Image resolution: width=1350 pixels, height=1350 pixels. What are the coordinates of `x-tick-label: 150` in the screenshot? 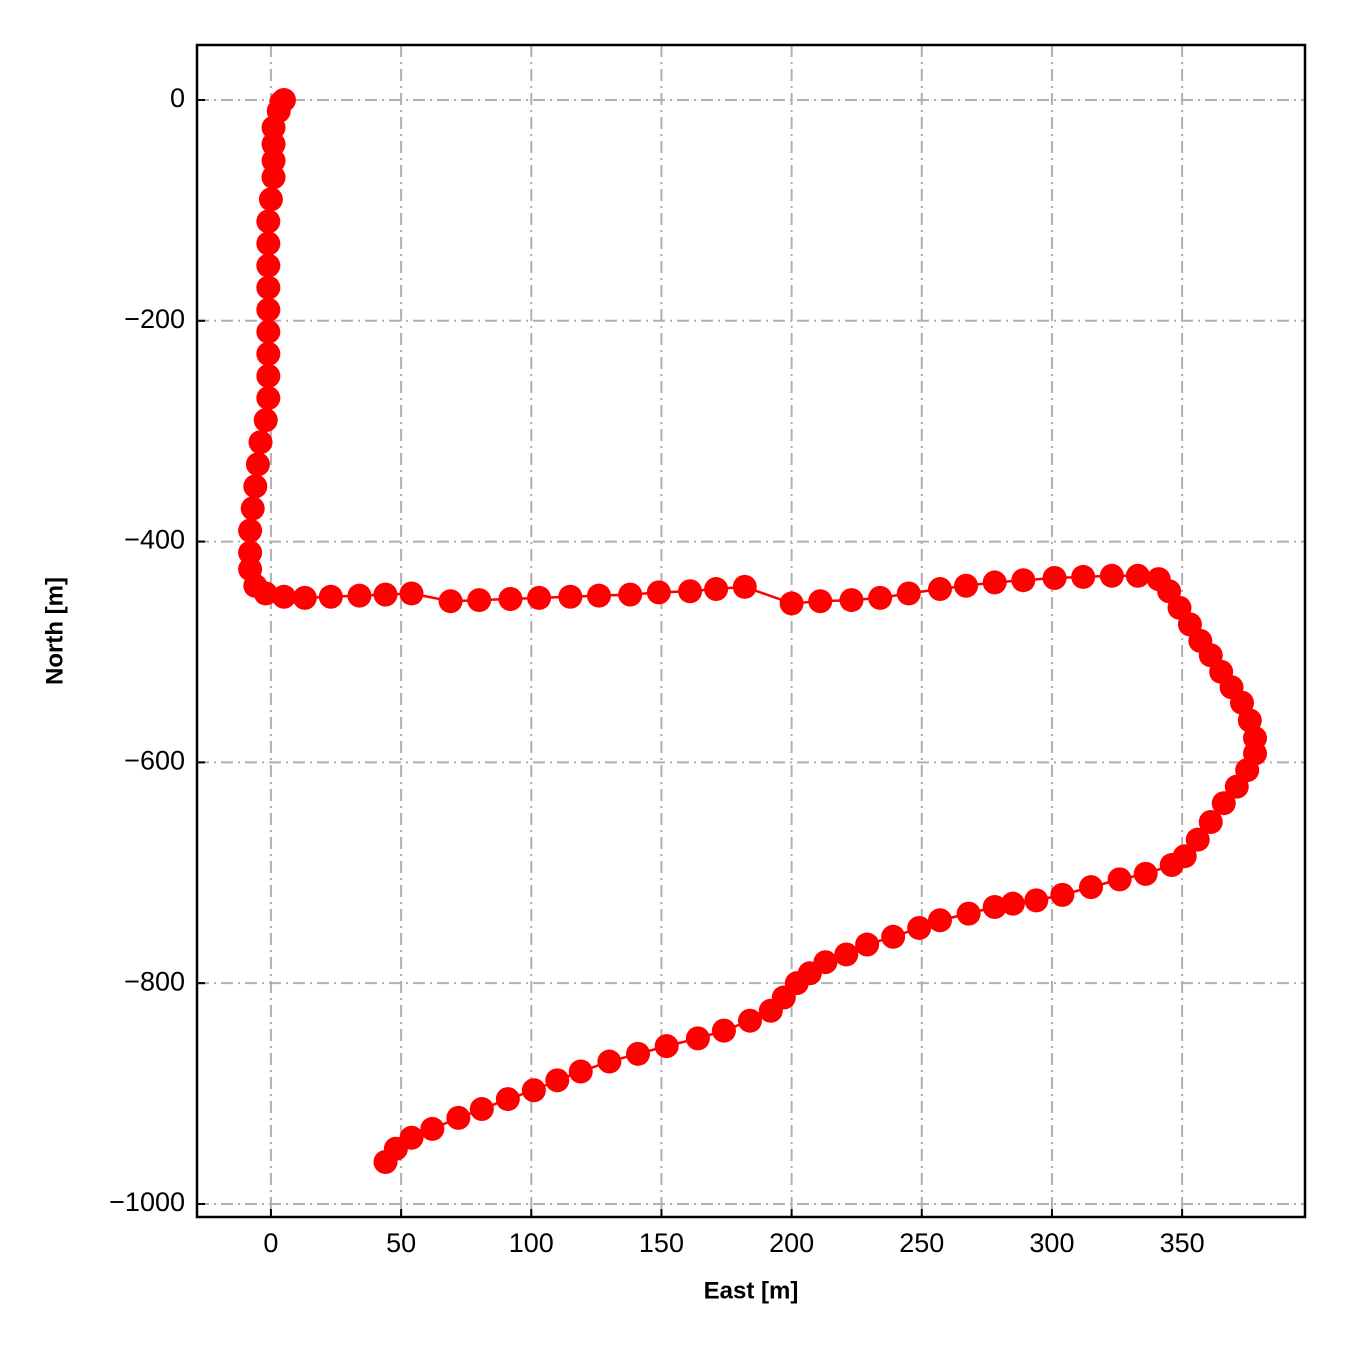 It's located at (661, 1243).